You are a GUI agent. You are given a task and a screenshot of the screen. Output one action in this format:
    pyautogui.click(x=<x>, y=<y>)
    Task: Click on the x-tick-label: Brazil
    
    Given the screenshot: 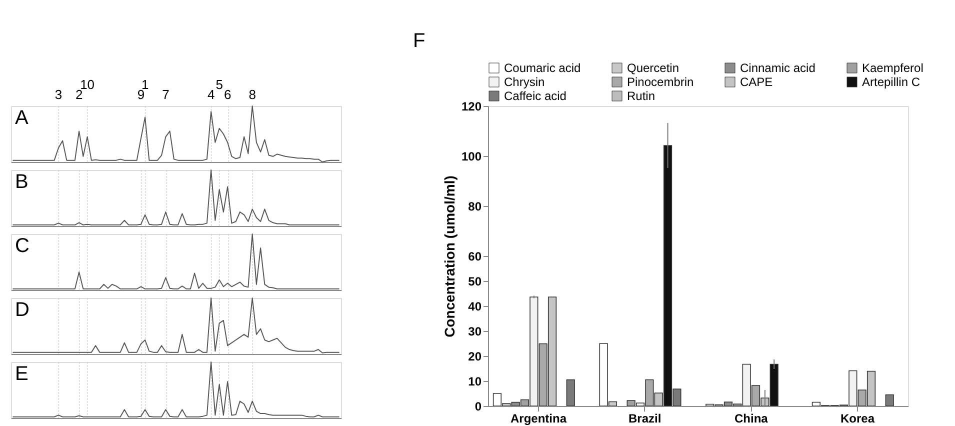 What is the action you would take?
    pyautogui.click(x=645, y=419)
    